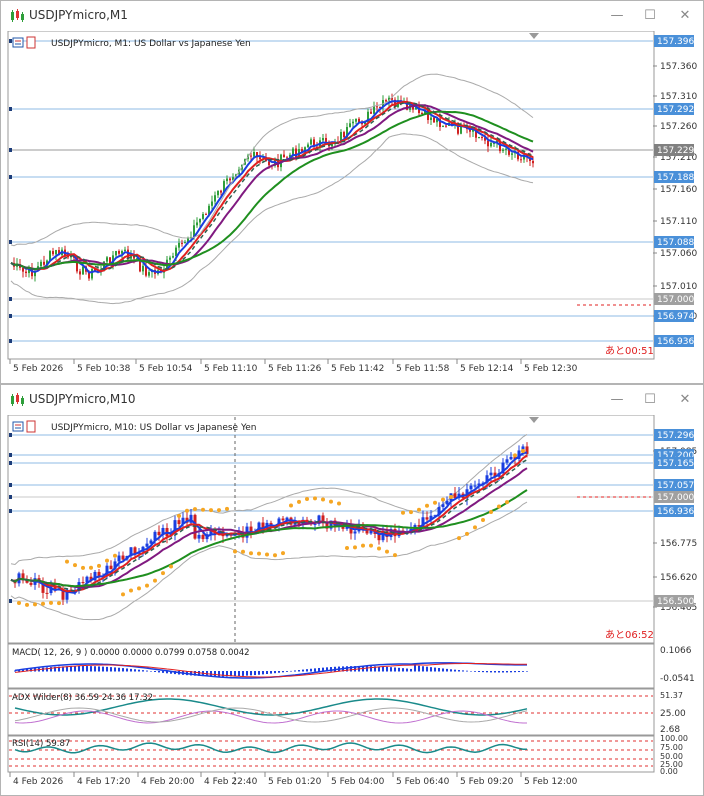 This screenshot has height=796, width=704. Describe the element at coordinates (352, 400) in the screenshot. I see `window-titlebar: USDJPYmicro,M10 — ☐ ✕` at that location.